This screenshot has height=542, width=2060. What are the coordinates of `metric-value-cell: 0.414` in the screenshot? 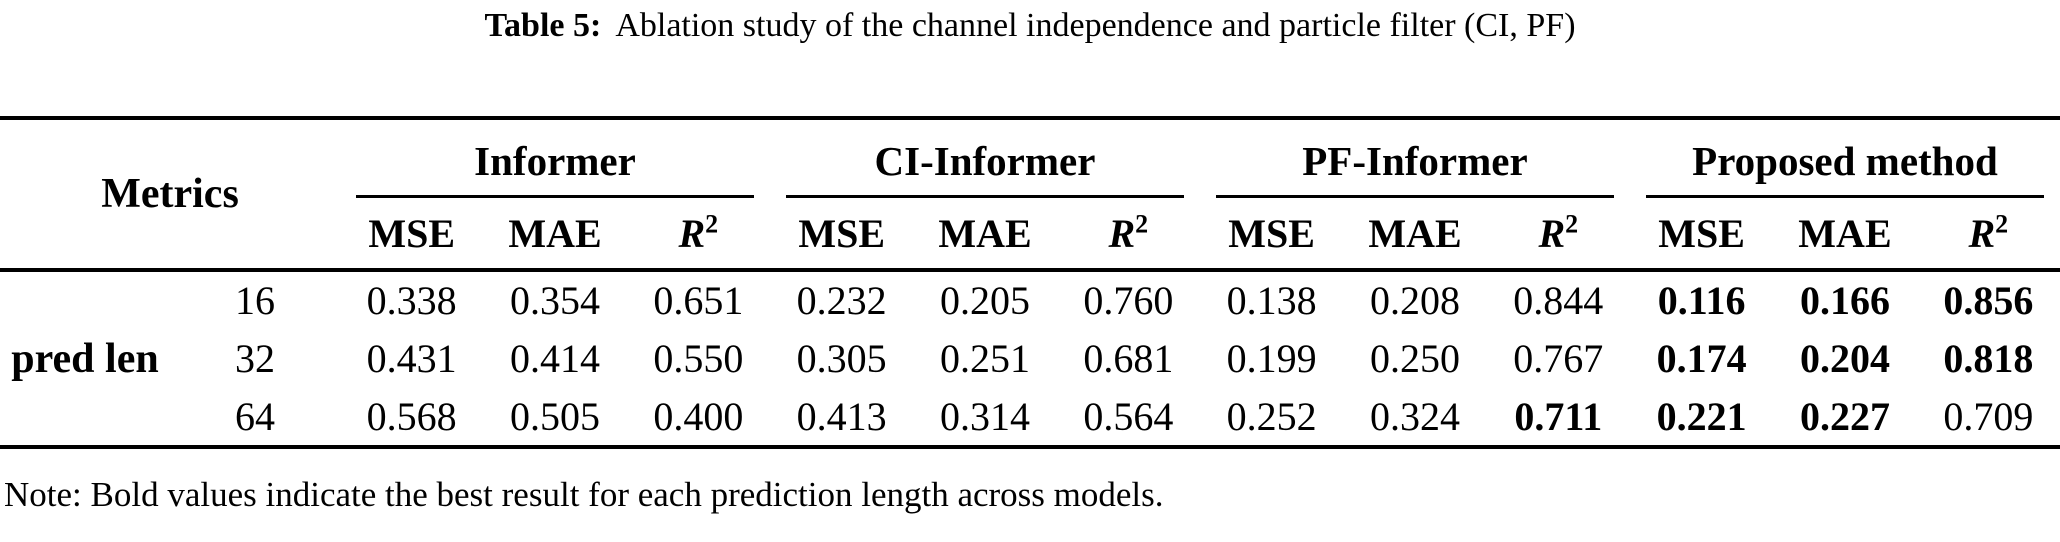 It's located at (555, 358).